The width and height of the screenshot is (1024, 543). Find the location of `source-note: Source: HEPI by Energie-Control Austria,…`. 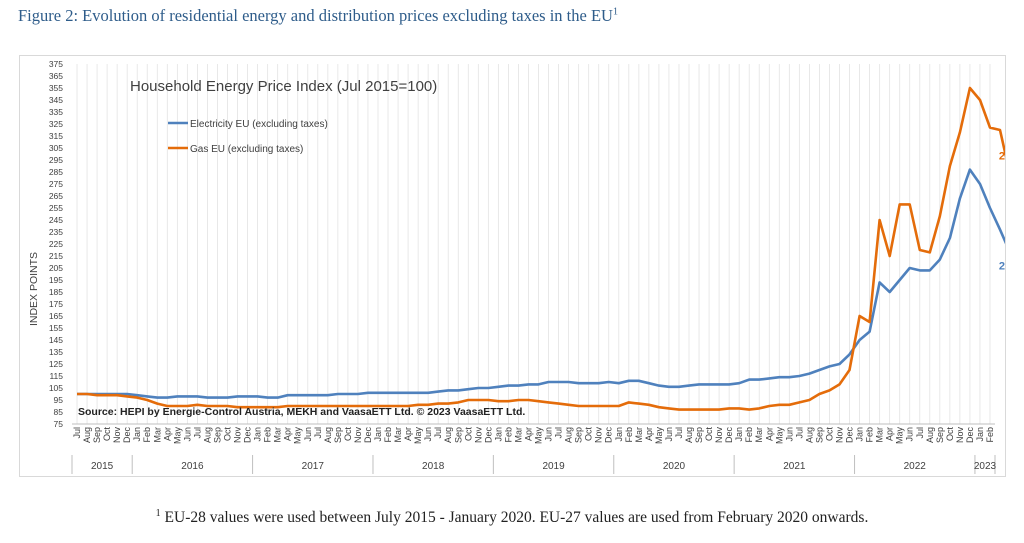

source-note: Source: HEPI by Energie-Control Austria,… is located at coordinates (301, 412).